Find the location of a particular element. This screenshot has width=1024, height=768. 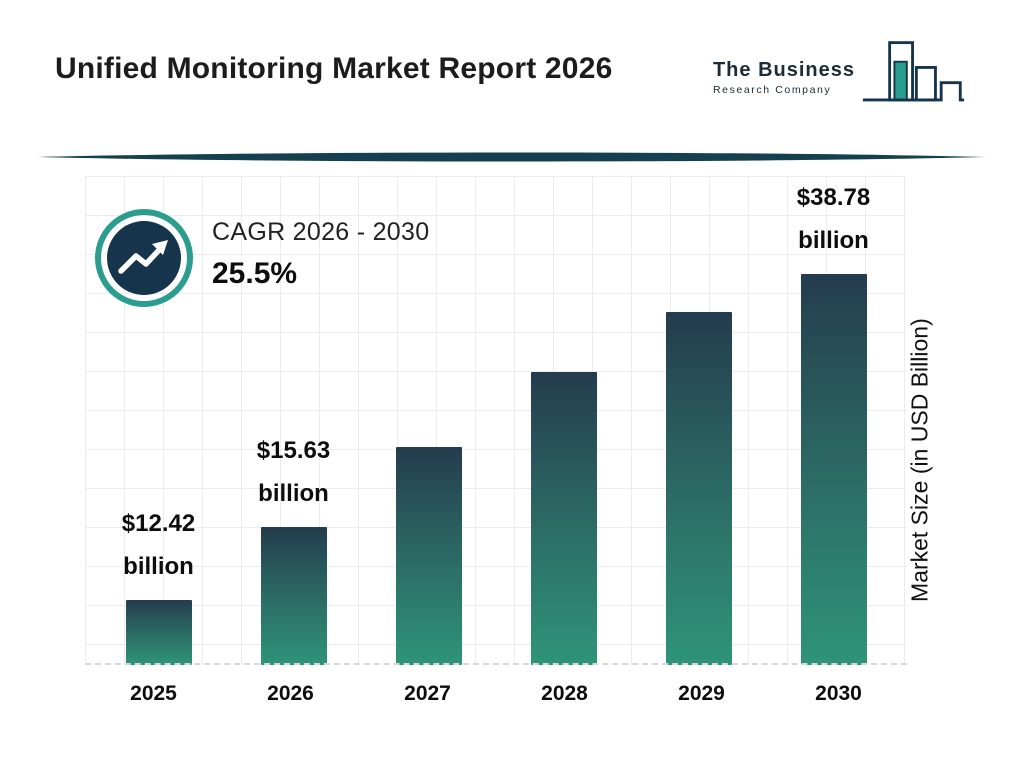

year-label-2028: 2028 is located at coordinates (564, 693).